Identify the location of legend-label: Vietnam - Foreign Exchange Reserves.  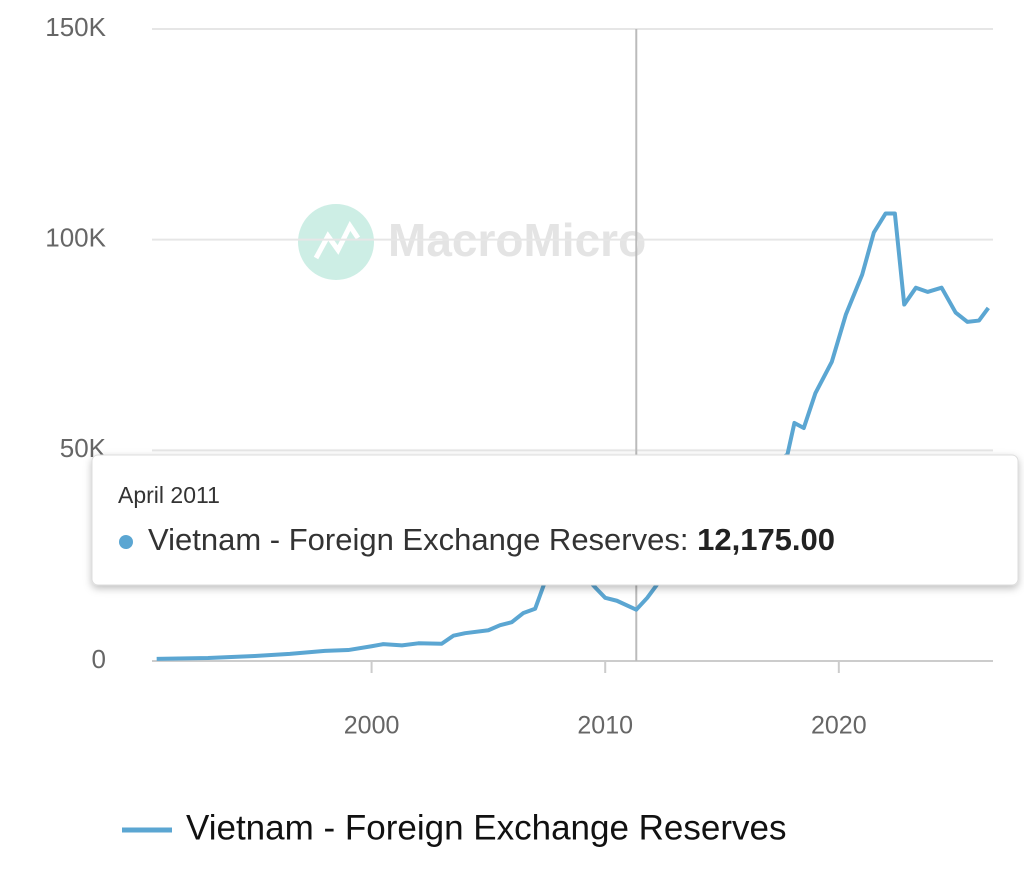
(486, 827).